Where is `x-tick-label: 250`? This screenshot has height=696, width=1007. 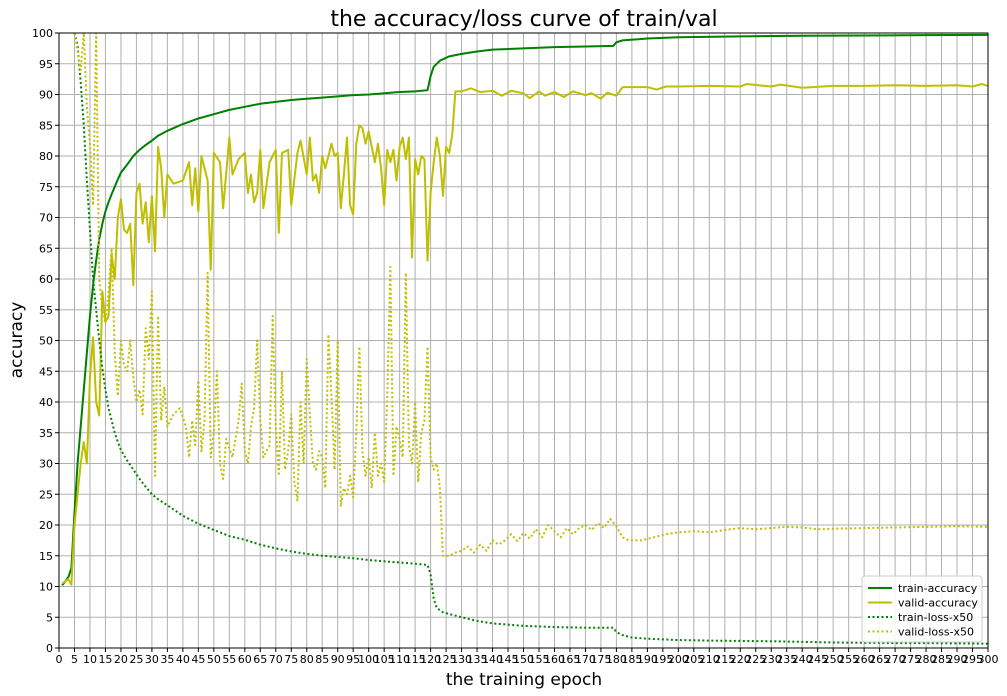
x-tick-label: 250 is located at coordinates (833, 659).